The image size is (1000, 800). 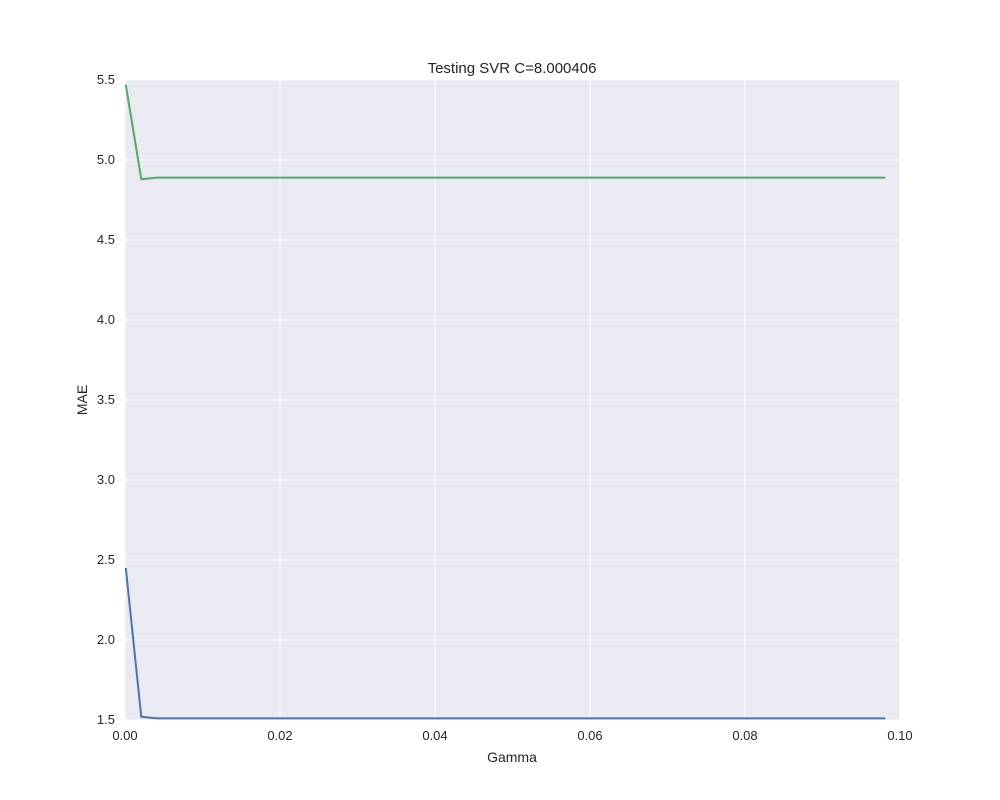 I want to click on y-axis-label: MAE, so click(x=82, y=400).